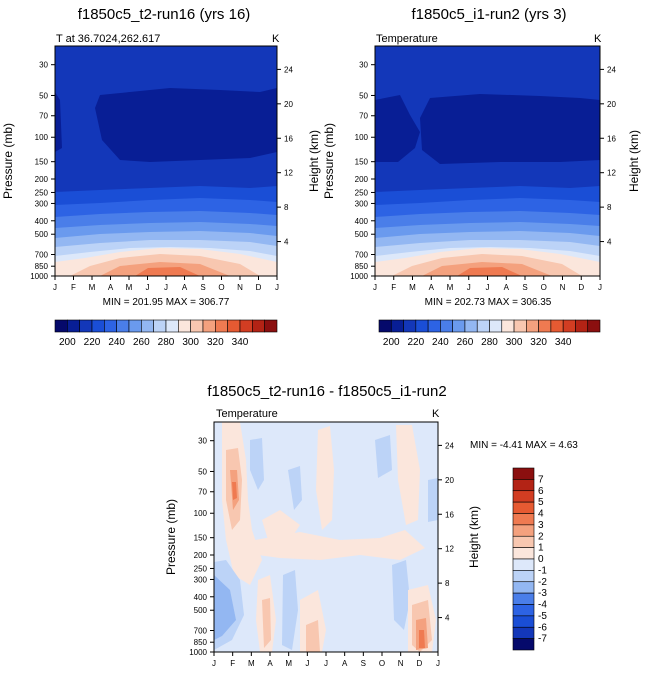  I want to click on panel-bottom-colorbar-label: -7, so click(542, 639).